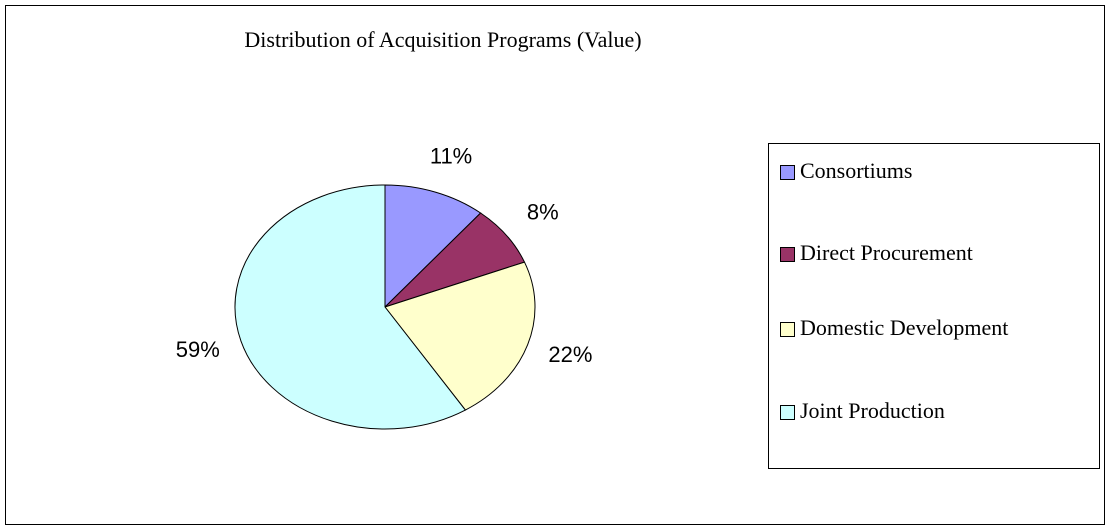  Describe the element at coordinates (198, 349) in the screenshot. I see `data-label: 59%` at that location.